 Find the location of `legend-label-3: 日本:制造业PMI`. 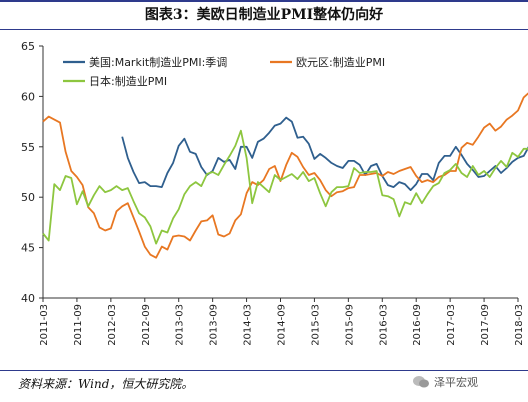

legend-label-3: 日本:制造业PMI is located at coordinates (128, 81).